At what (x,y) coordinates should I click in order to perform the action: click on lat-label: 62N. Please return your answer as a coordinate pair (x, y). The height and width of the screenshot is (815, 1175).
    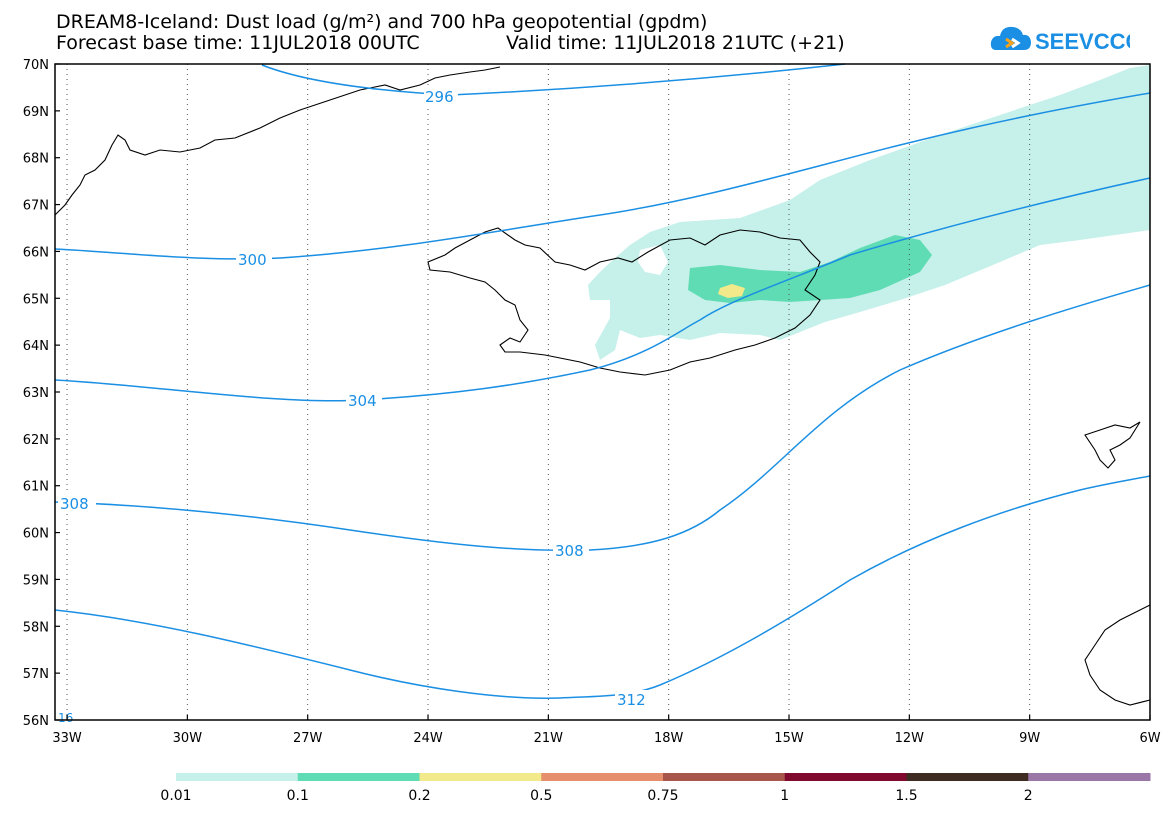
    Looking at the image, I should click on (36, 440).